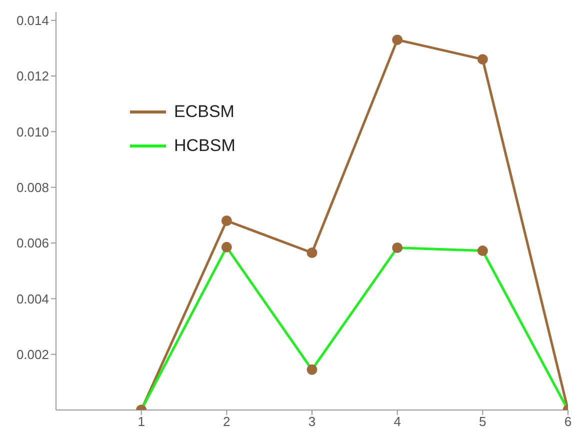 The image size is (574, 432). I want to click on x-tick-label: 1, so click(141, 422).